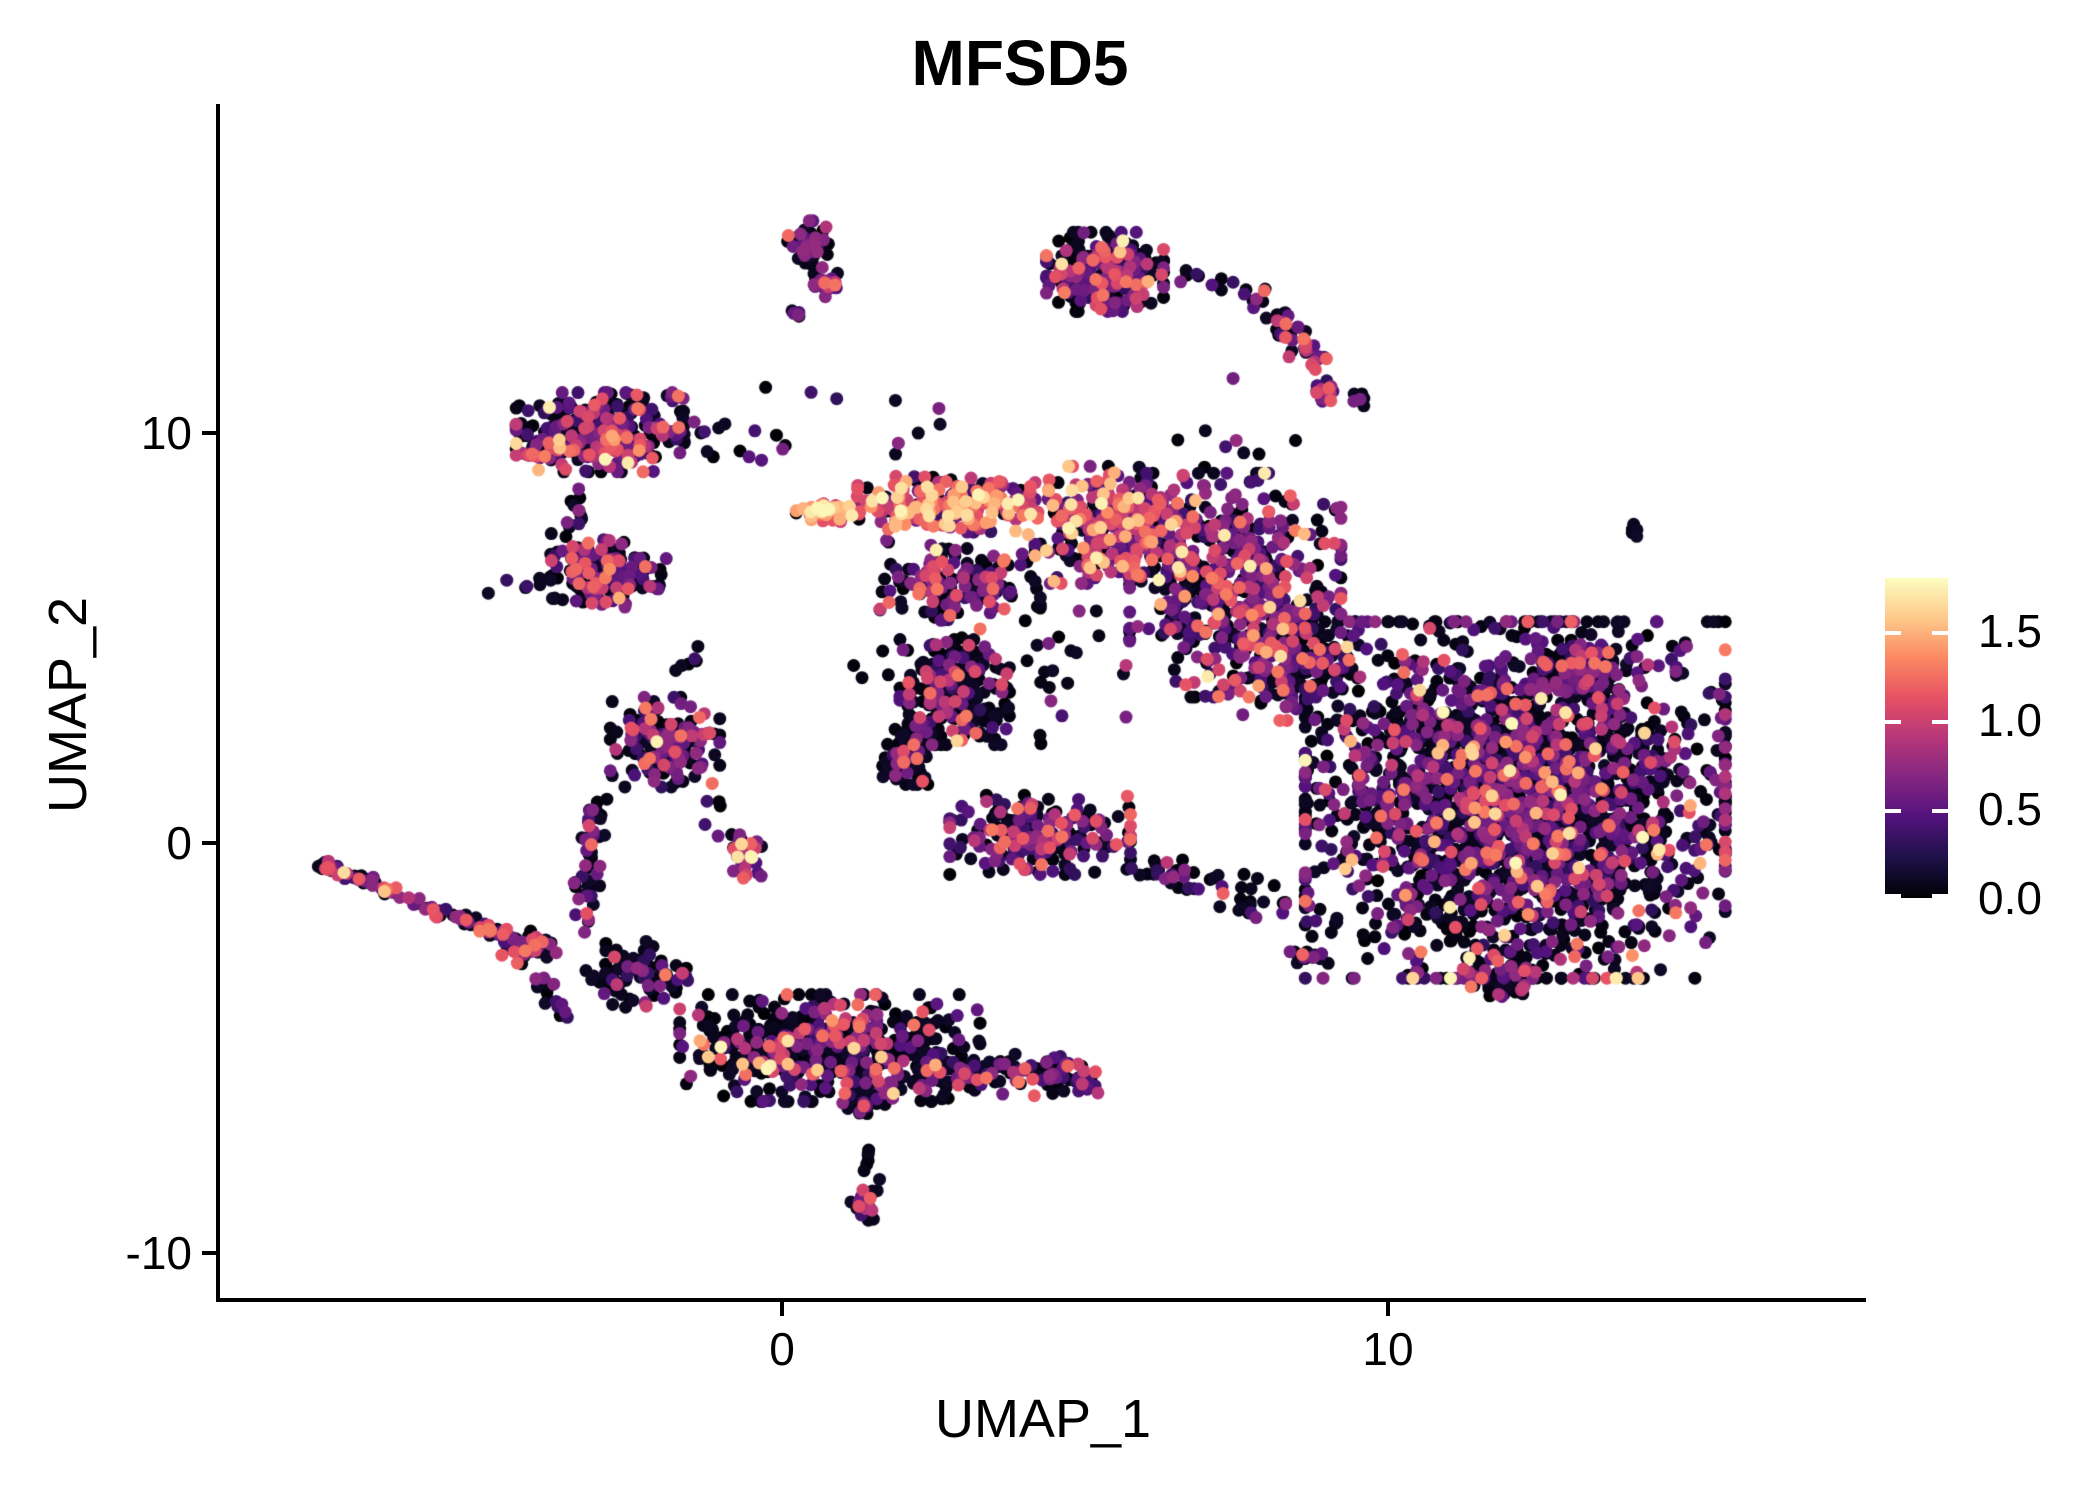  I want to click on x-tick-label: 0, so click(782, 1349).